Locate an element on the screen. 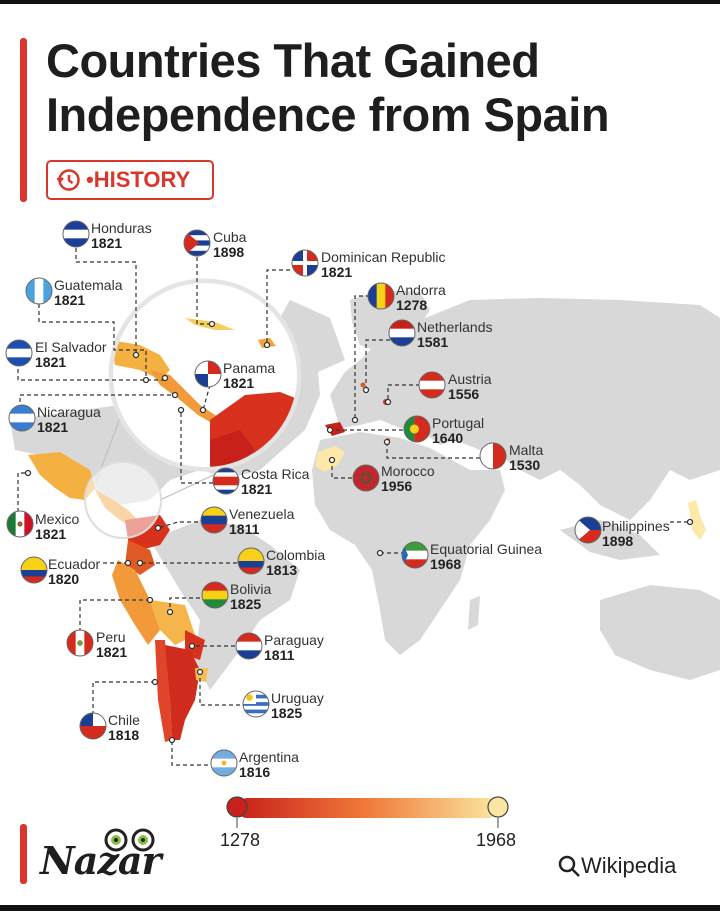 This screenshot has width=720, height=911. country-name: Cuba is located at coordinates (230, 237).